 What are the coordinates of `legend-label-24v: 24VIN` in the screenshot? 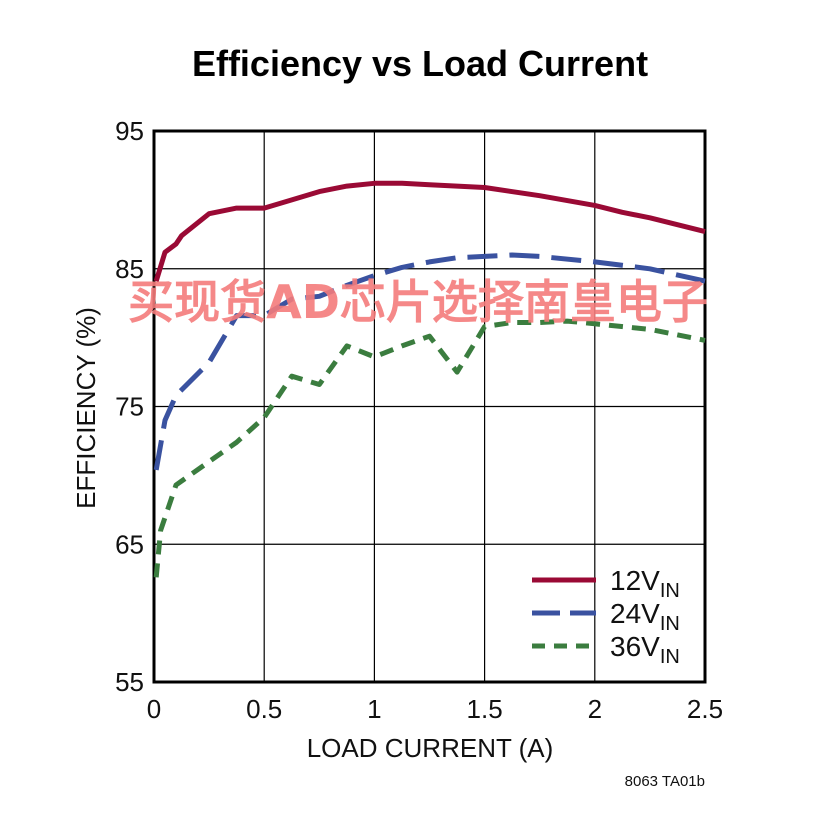 It's located at (645, 616).